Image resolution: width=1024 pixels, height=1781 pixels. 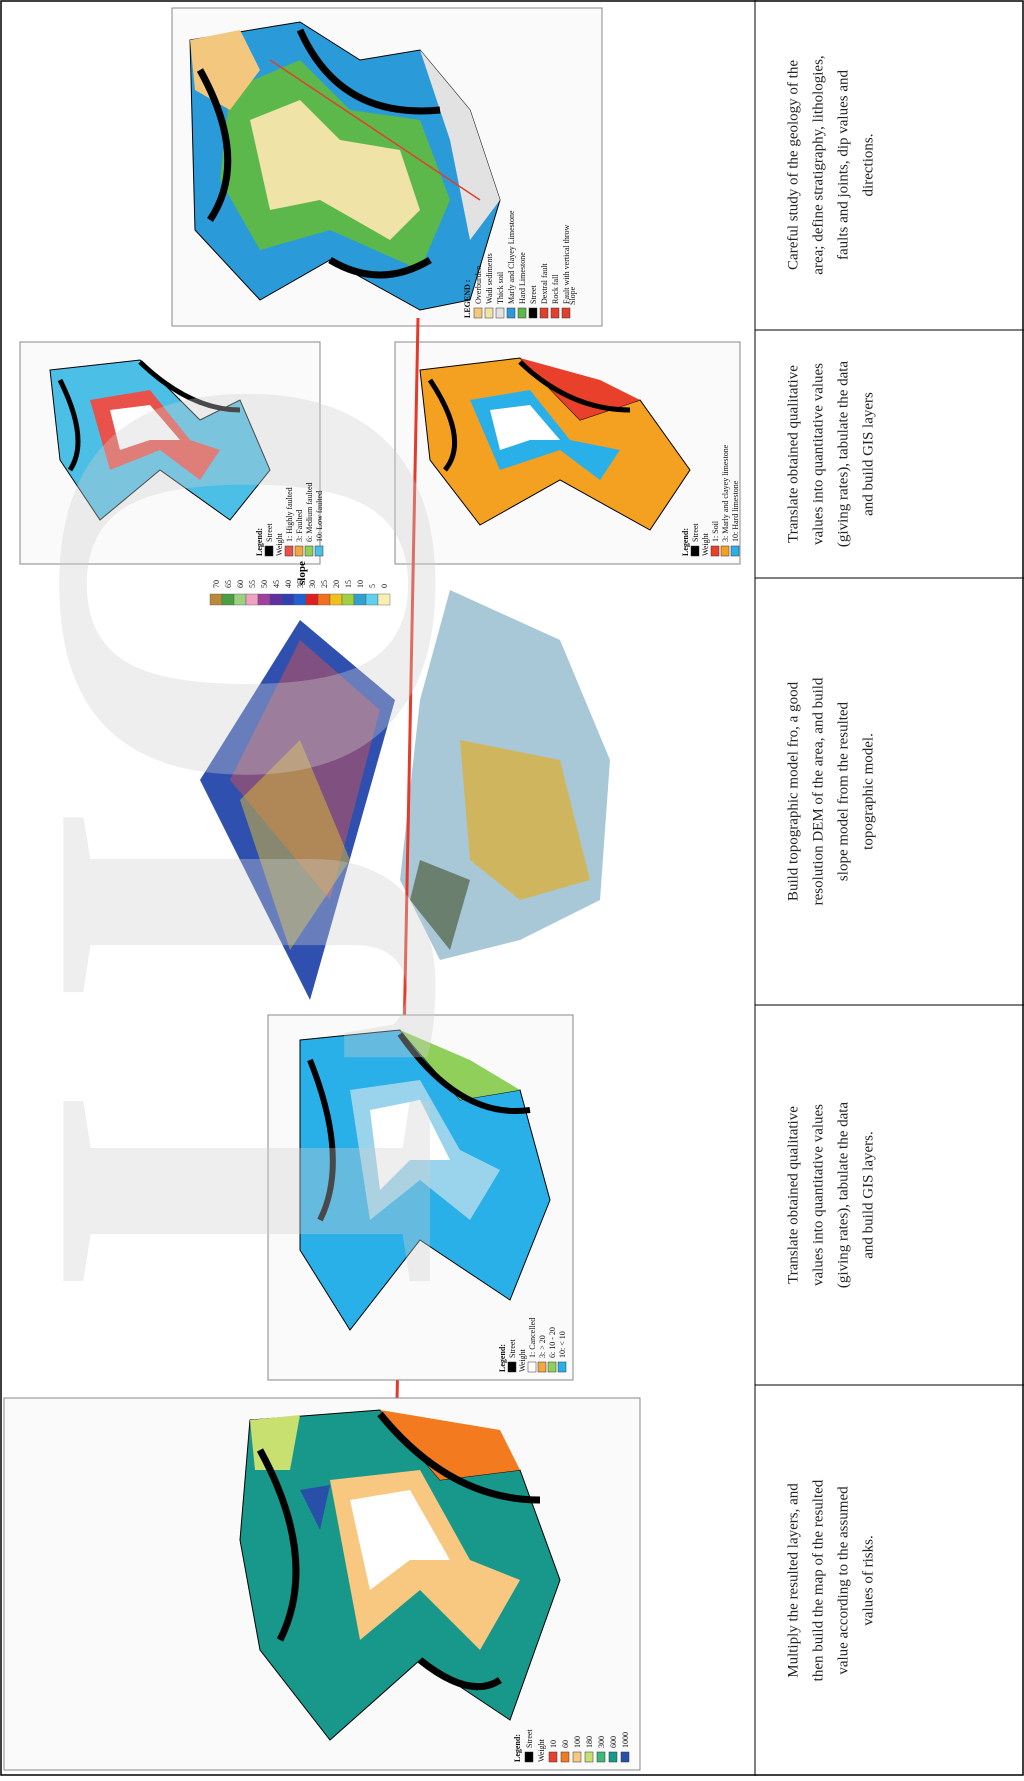 I want to click on legend-label: 60, so click(x=565, y=1744).